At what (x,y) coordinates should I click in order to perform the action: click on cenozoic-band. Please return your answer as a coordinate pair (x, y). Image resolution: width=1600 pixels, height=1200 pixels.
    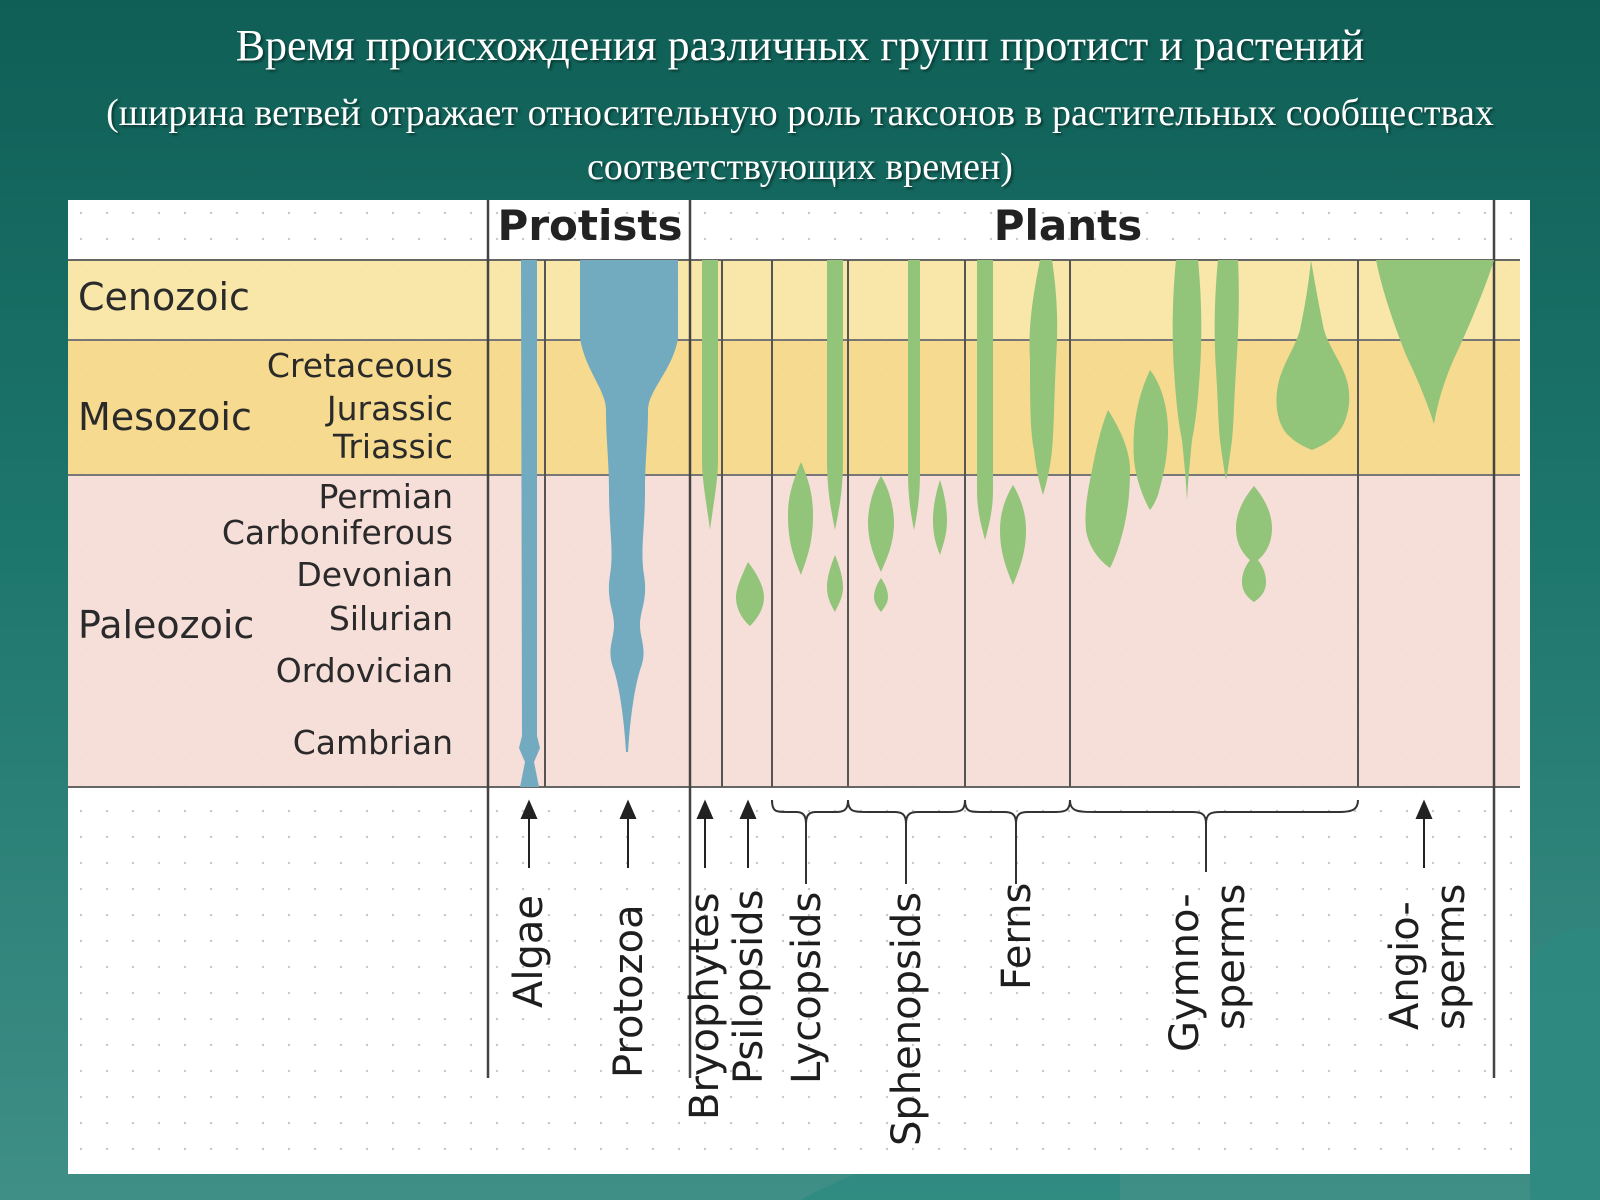
    Looking at the image, I should click on (794, 300).